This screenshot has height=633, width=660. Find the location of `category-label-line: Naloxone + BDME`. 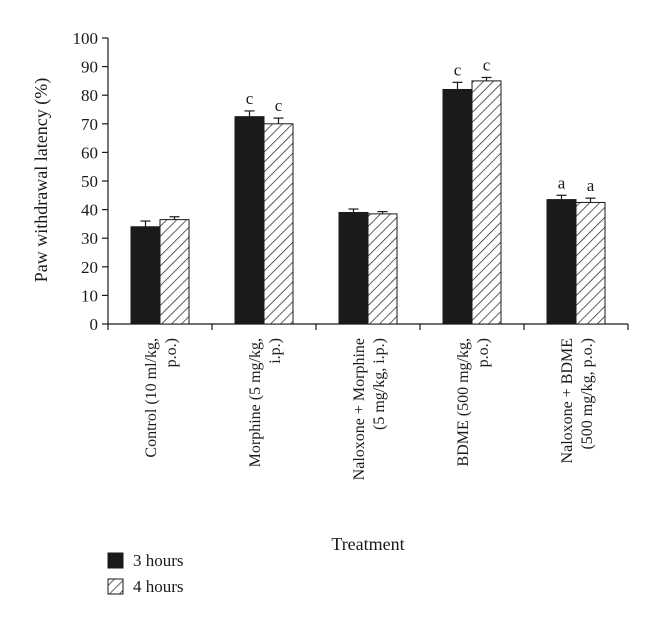

category-label-line: Naloxone + BDME is located at coordinates (567, 400).